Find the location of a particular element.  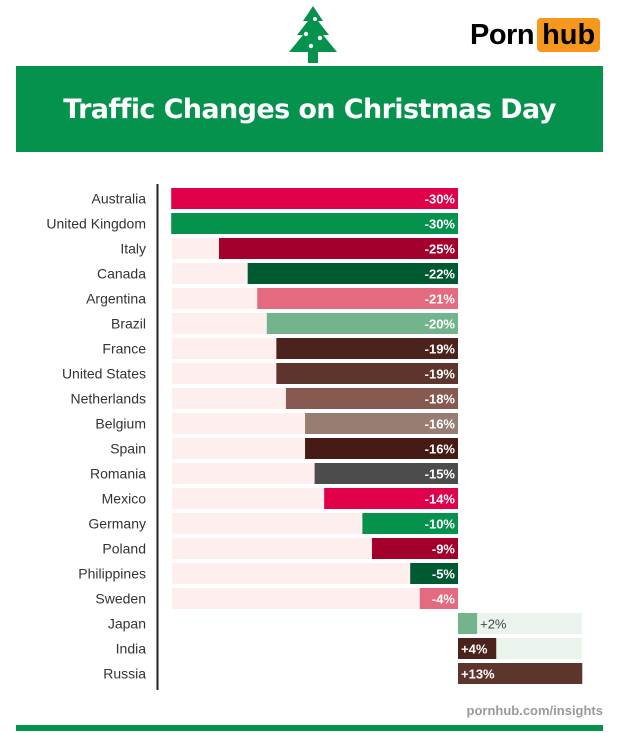

value-label: -14% is located at coordinates (440, 499).